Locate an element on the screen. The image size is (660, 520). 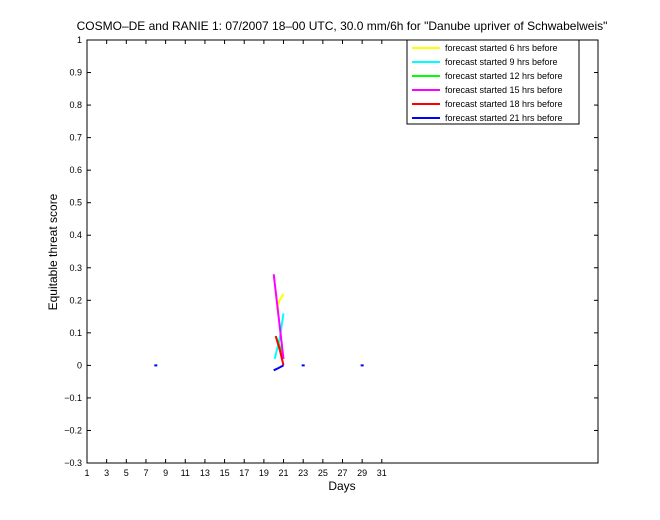
legend-label: forecast started 18 hrs before is located at coordinates (504, 104).